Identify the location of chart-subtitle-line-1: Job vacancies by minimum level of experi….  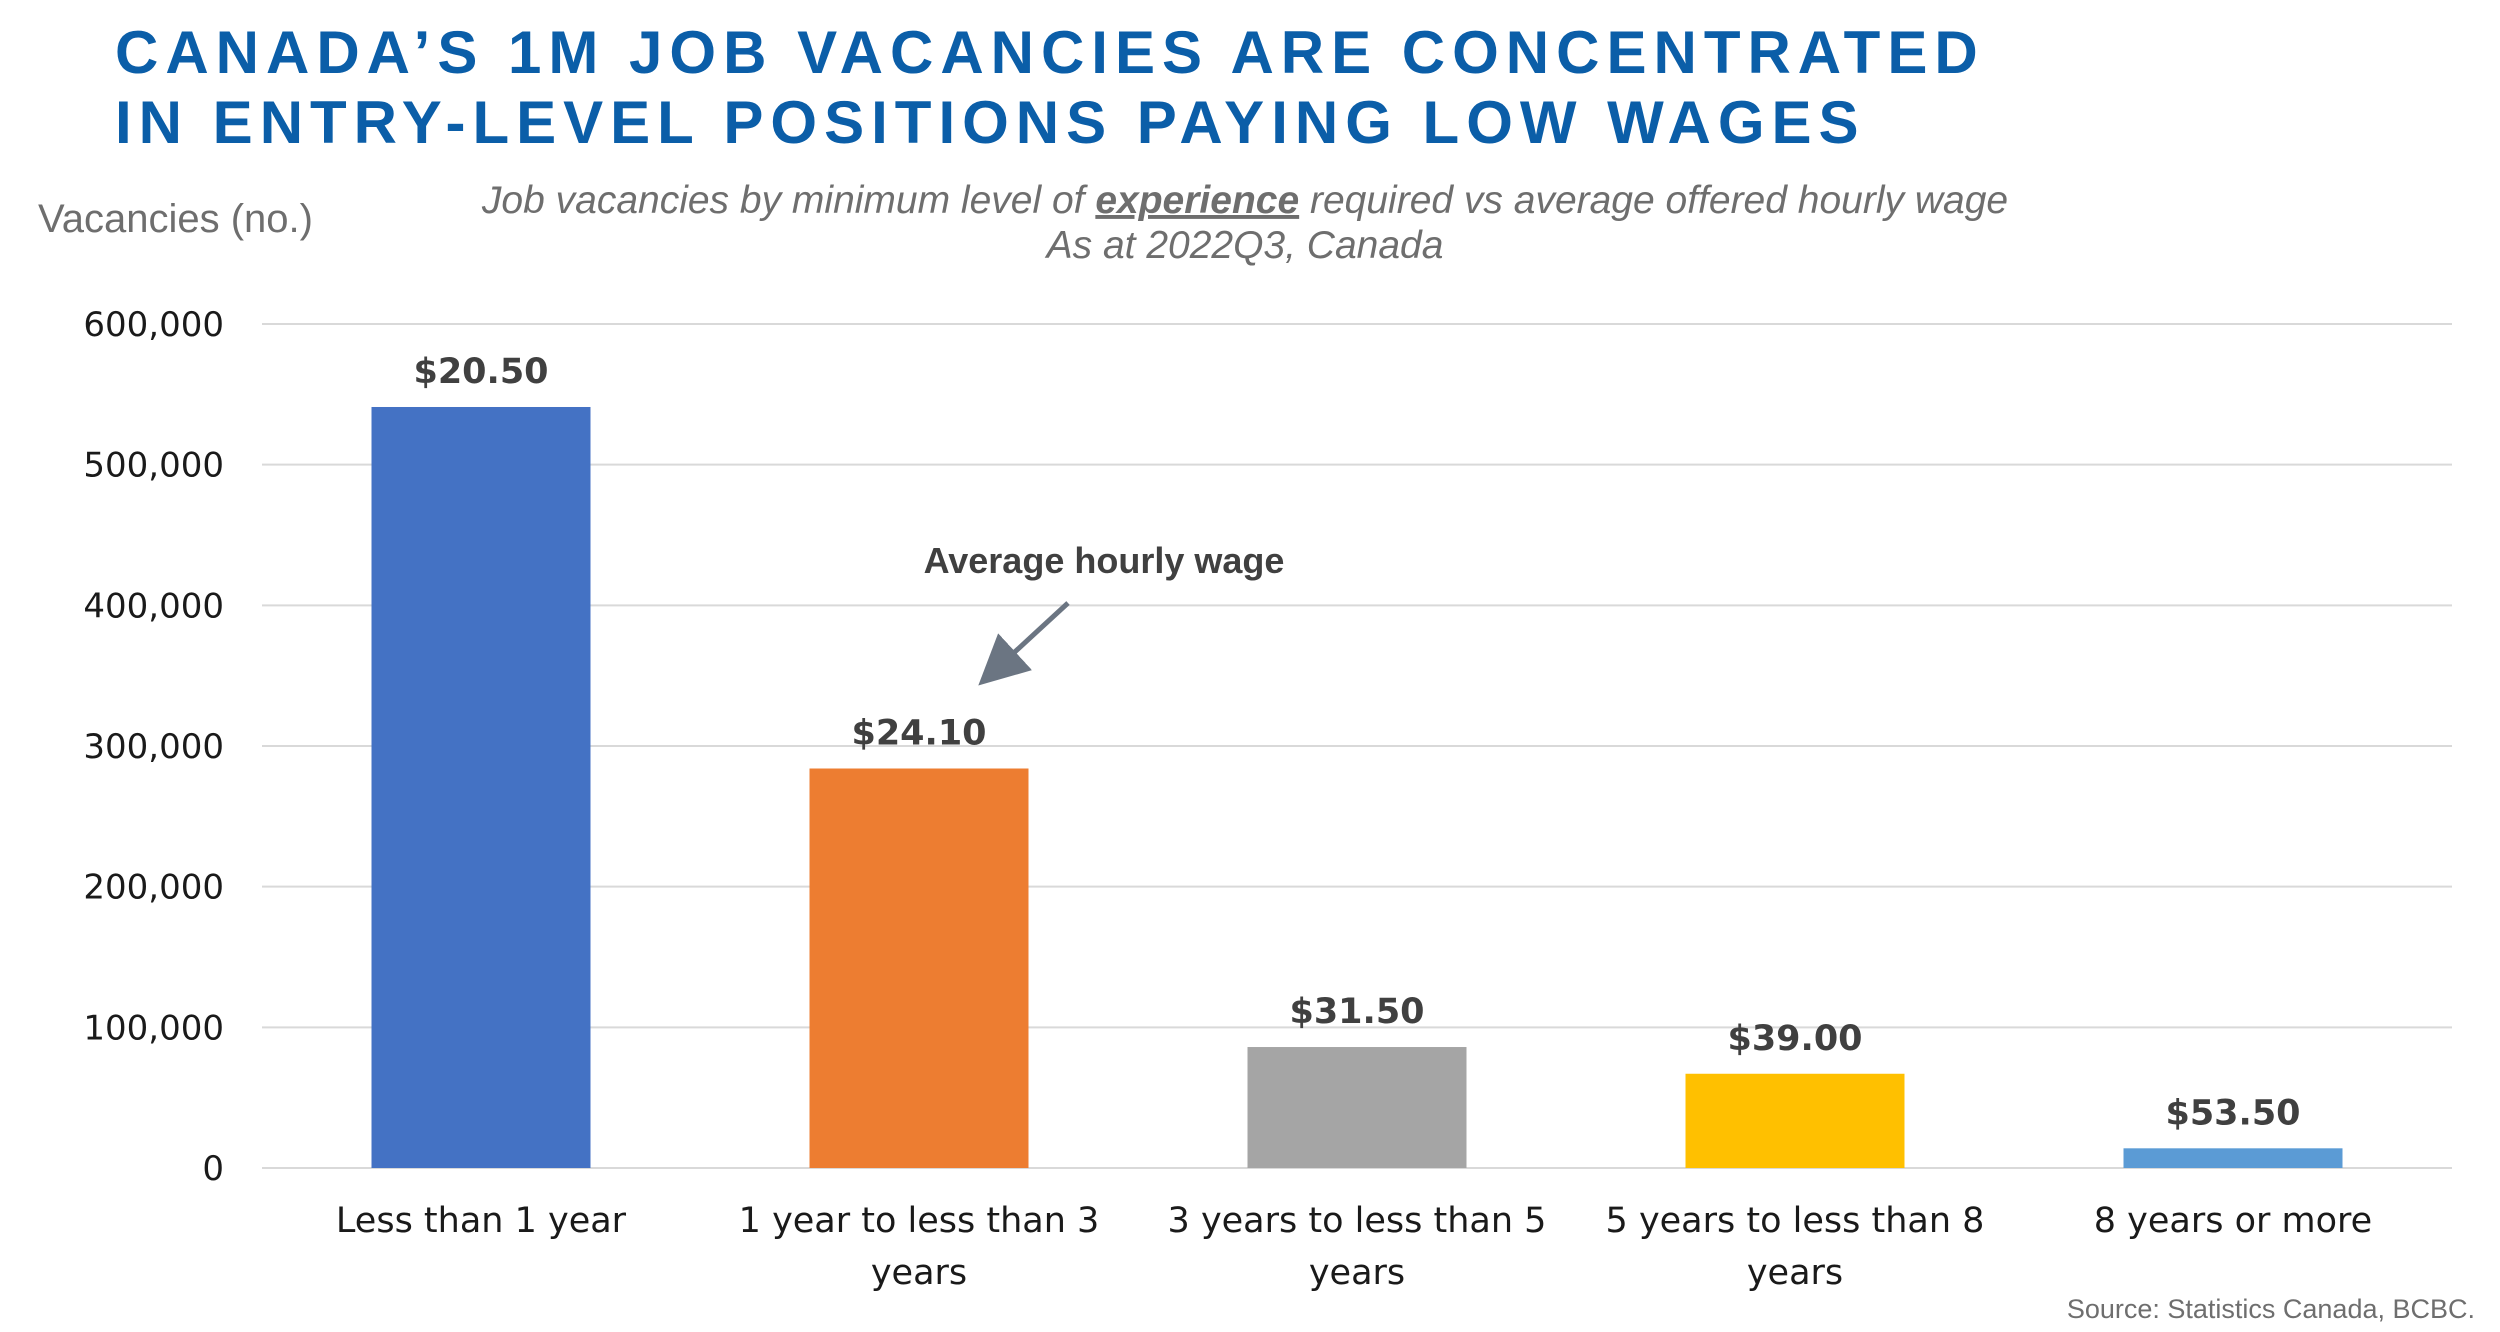
(1244, 200).